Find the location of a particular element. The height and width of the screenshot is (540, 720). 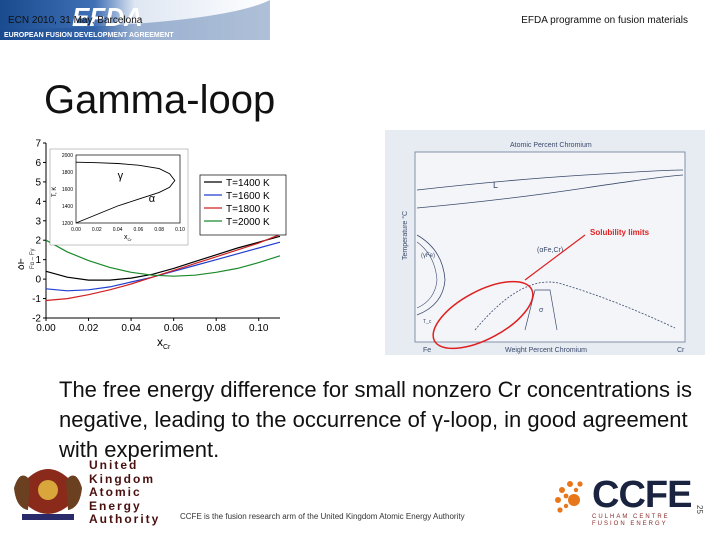

x-axis-label: xCr is located at coordinates (164, 342).